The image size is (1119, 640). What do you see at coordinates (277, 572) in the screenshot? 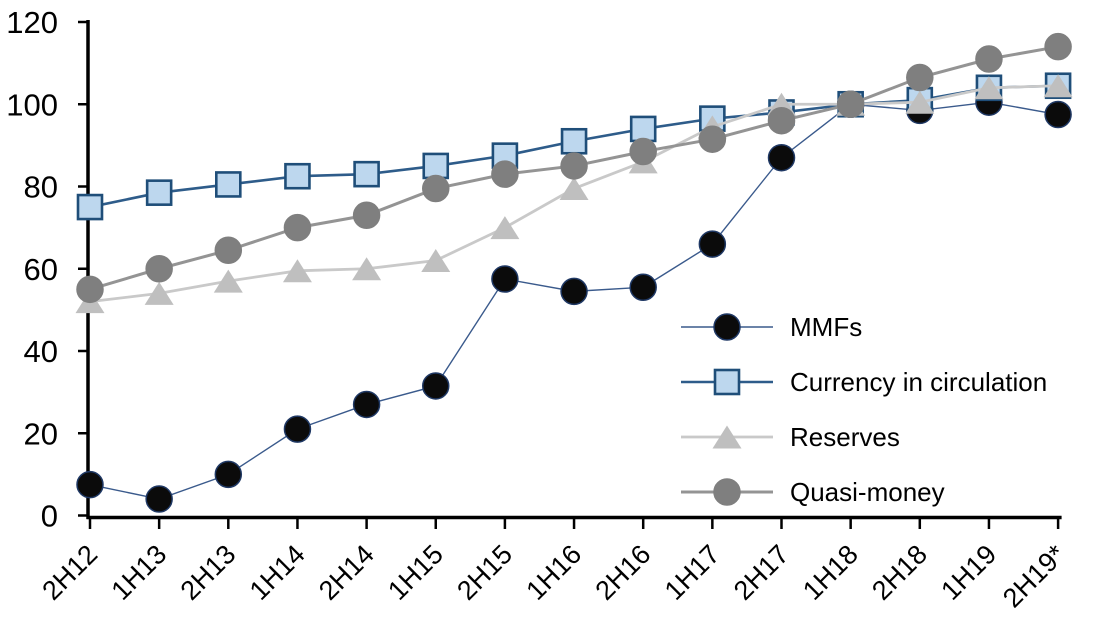
I see `x-tick-label: 1H14` at bounding box center [277, 572].